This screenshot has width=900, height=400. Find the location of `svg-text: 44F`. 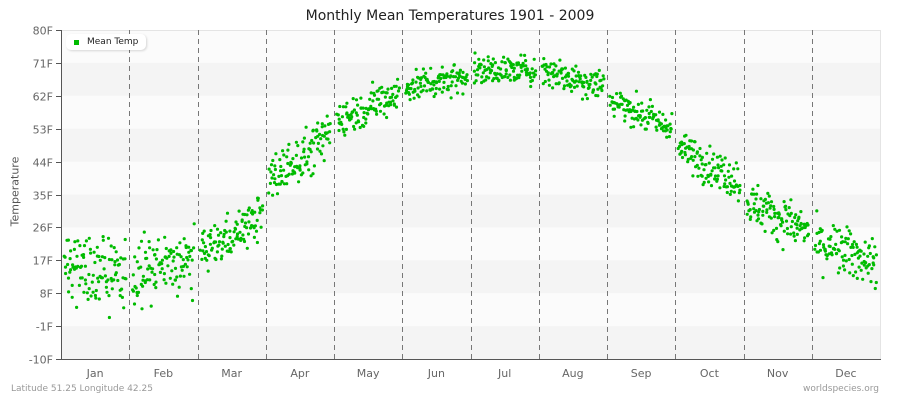

svg-text: 44F is located at coordinates (43, 163).